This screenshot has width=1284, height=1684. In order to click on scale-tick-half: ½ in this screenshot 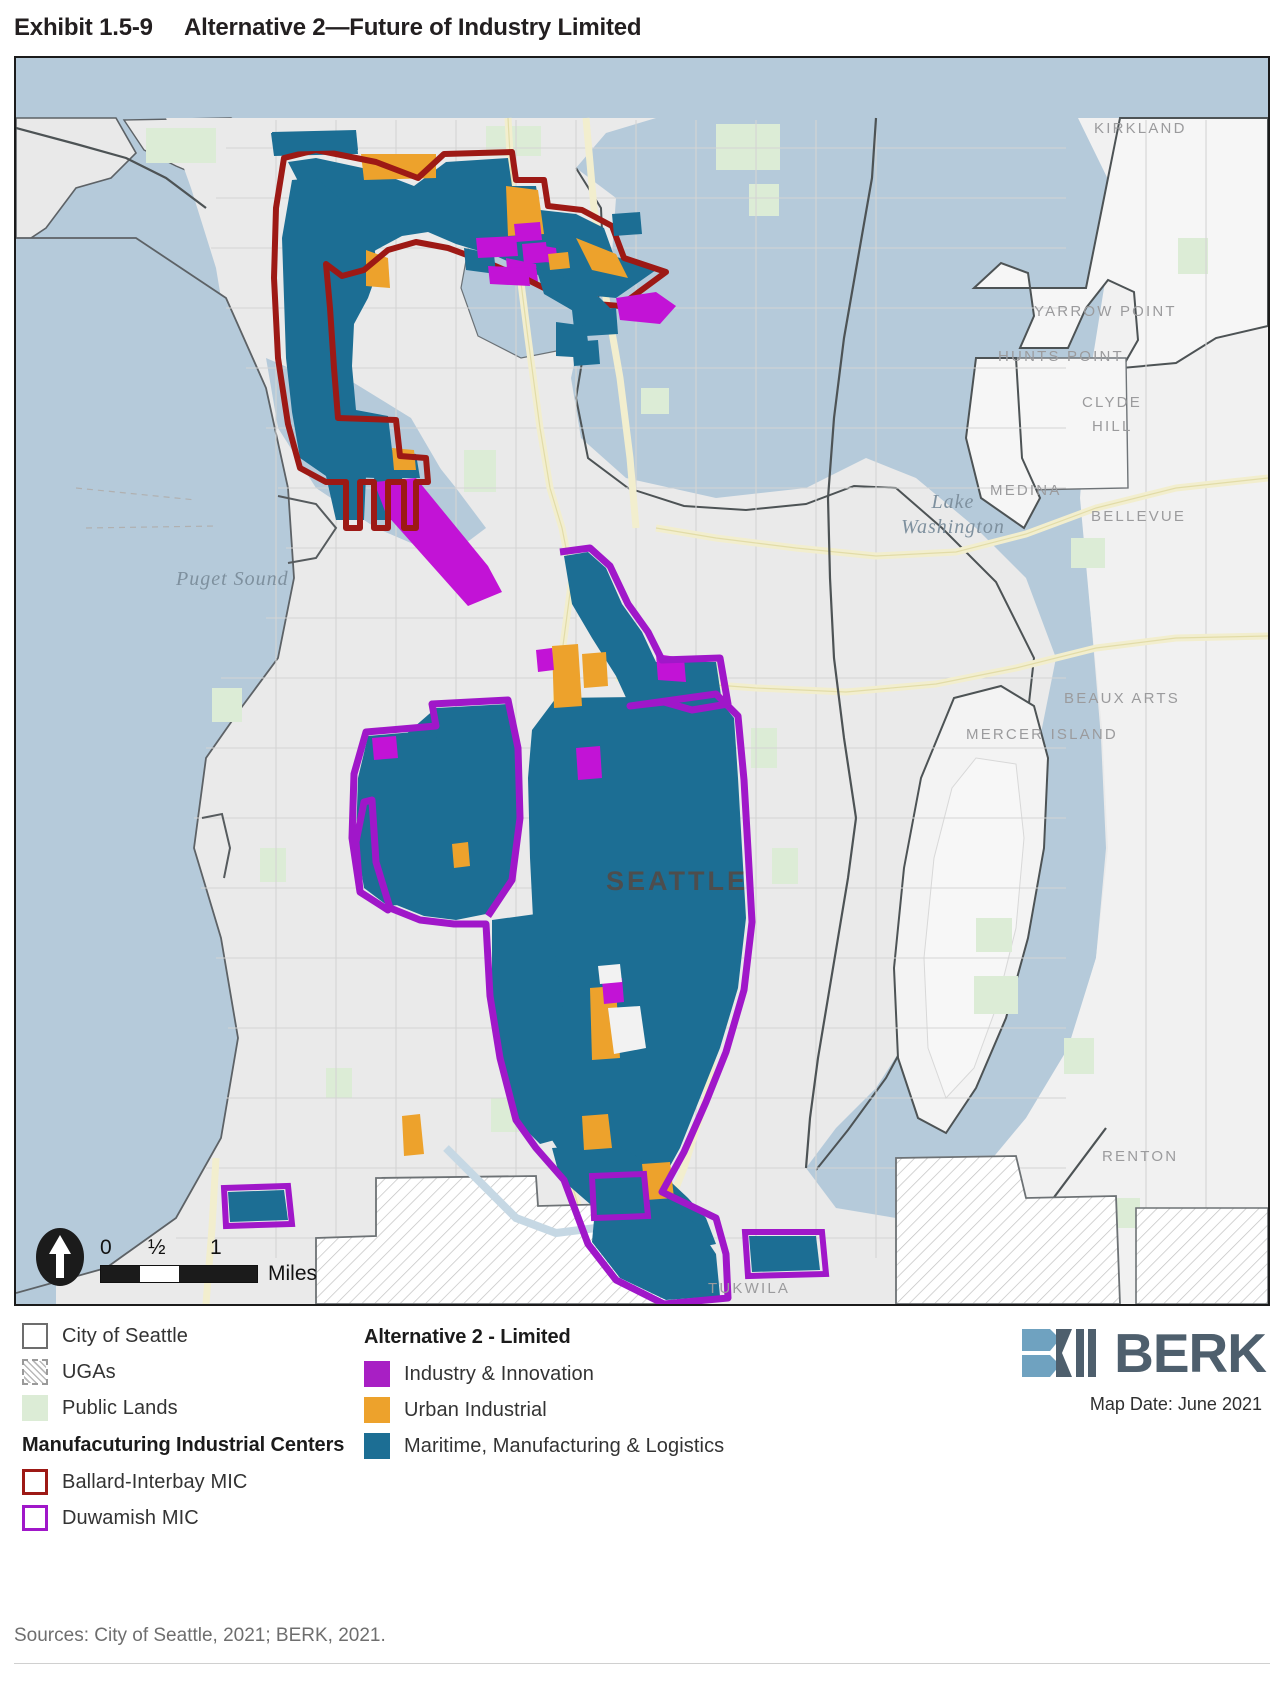, I will do `click(157, 1247)`.